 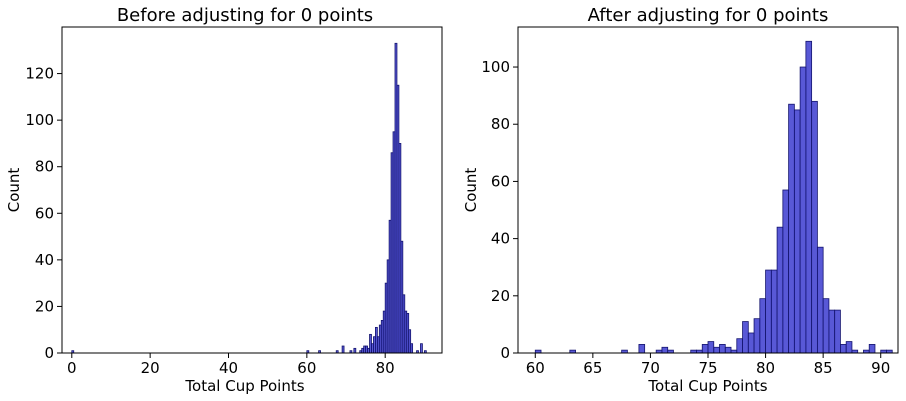 I want to click on x-tick-label: 40, so click(x=228, y=368).